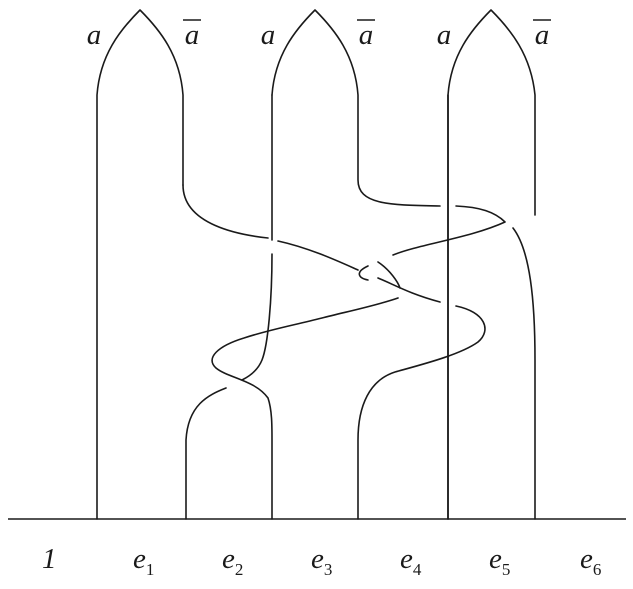  Describe the element at coordinates (491, 264) in the screenshot. I see `cap-3-arch` at that location.